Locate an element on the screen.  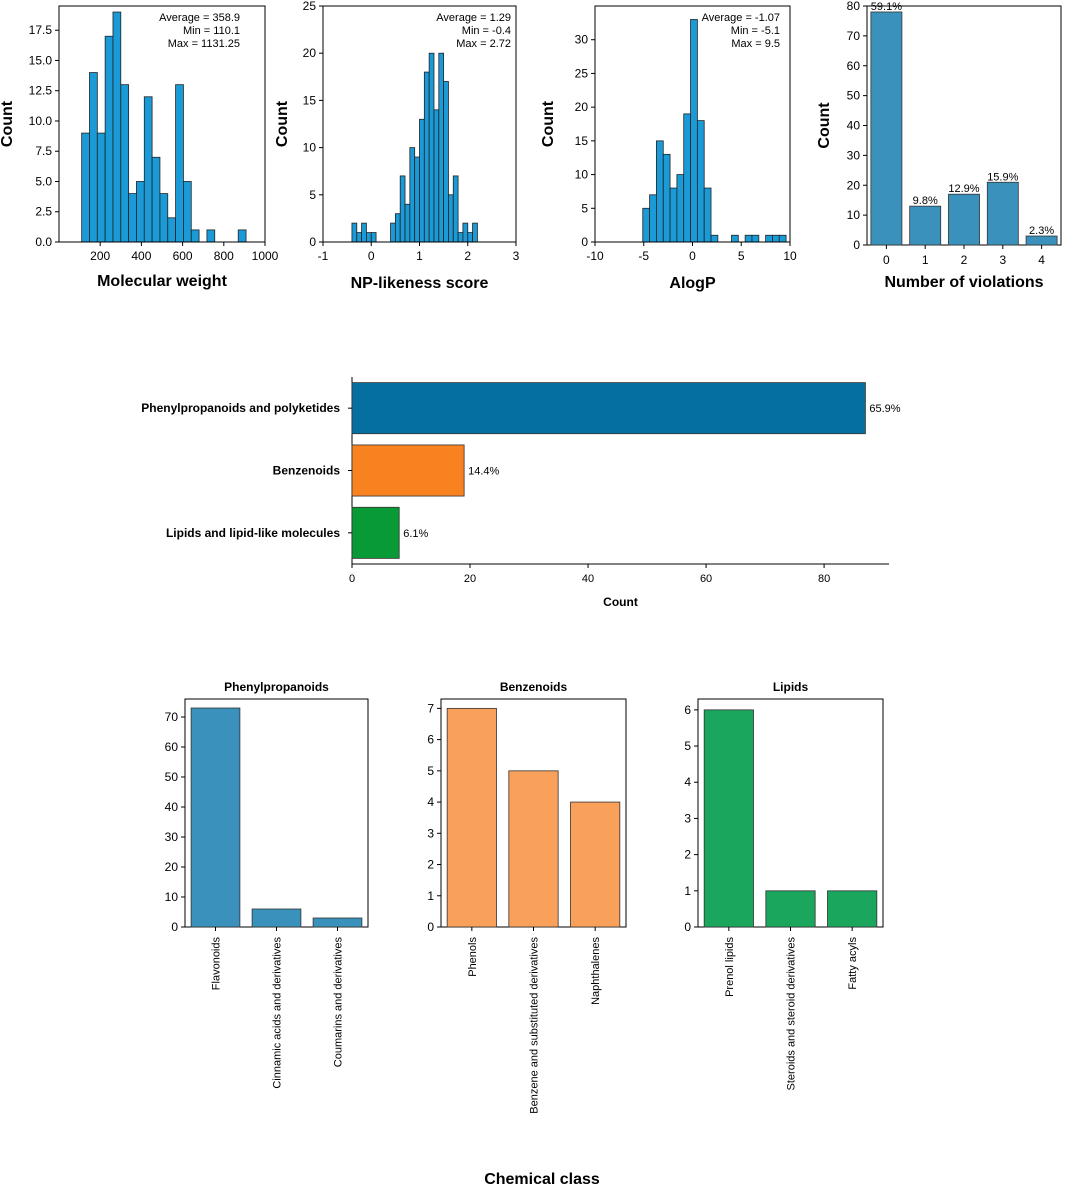
mw-y-axis-label: Count is located at coordinates (8, 123).